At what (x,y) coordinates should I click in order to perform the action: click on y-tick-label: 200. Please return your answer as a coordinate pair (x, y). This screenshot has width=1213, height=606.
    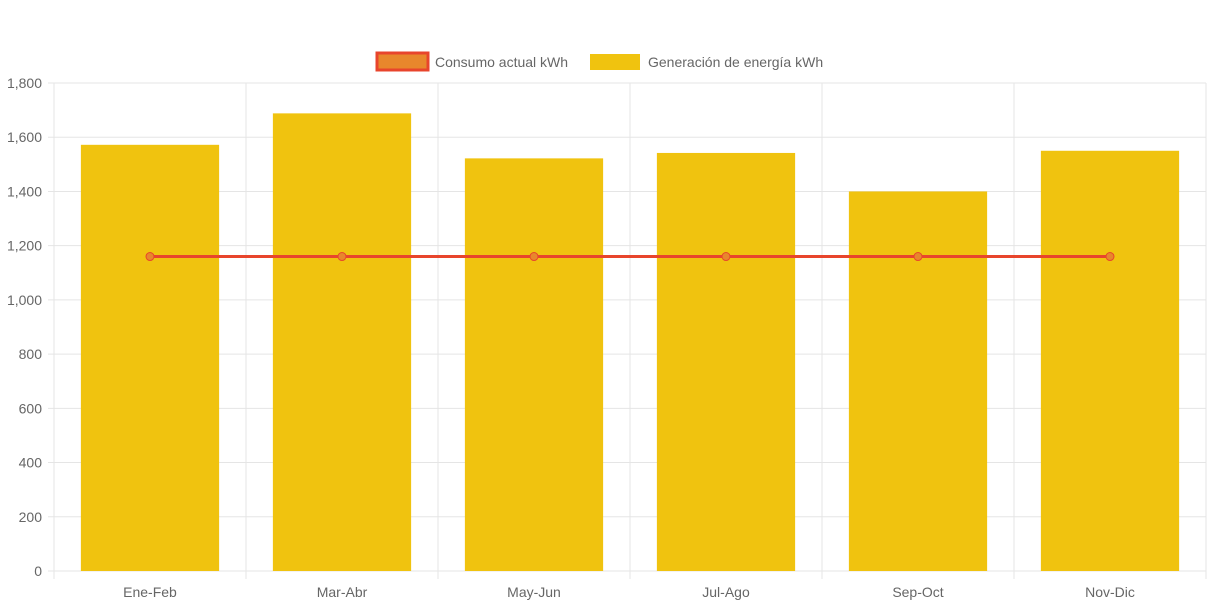
    Looking at the image, I should click on (31, 517).